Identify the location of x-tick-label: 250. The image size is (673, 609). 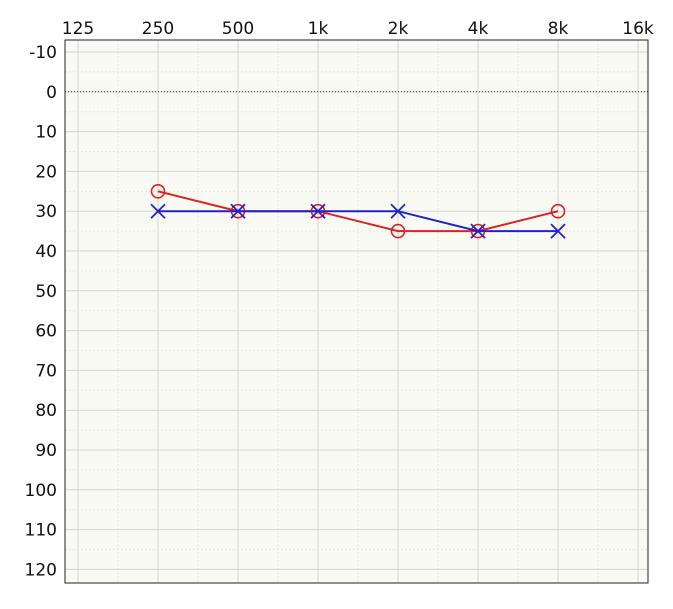
(158, 29).